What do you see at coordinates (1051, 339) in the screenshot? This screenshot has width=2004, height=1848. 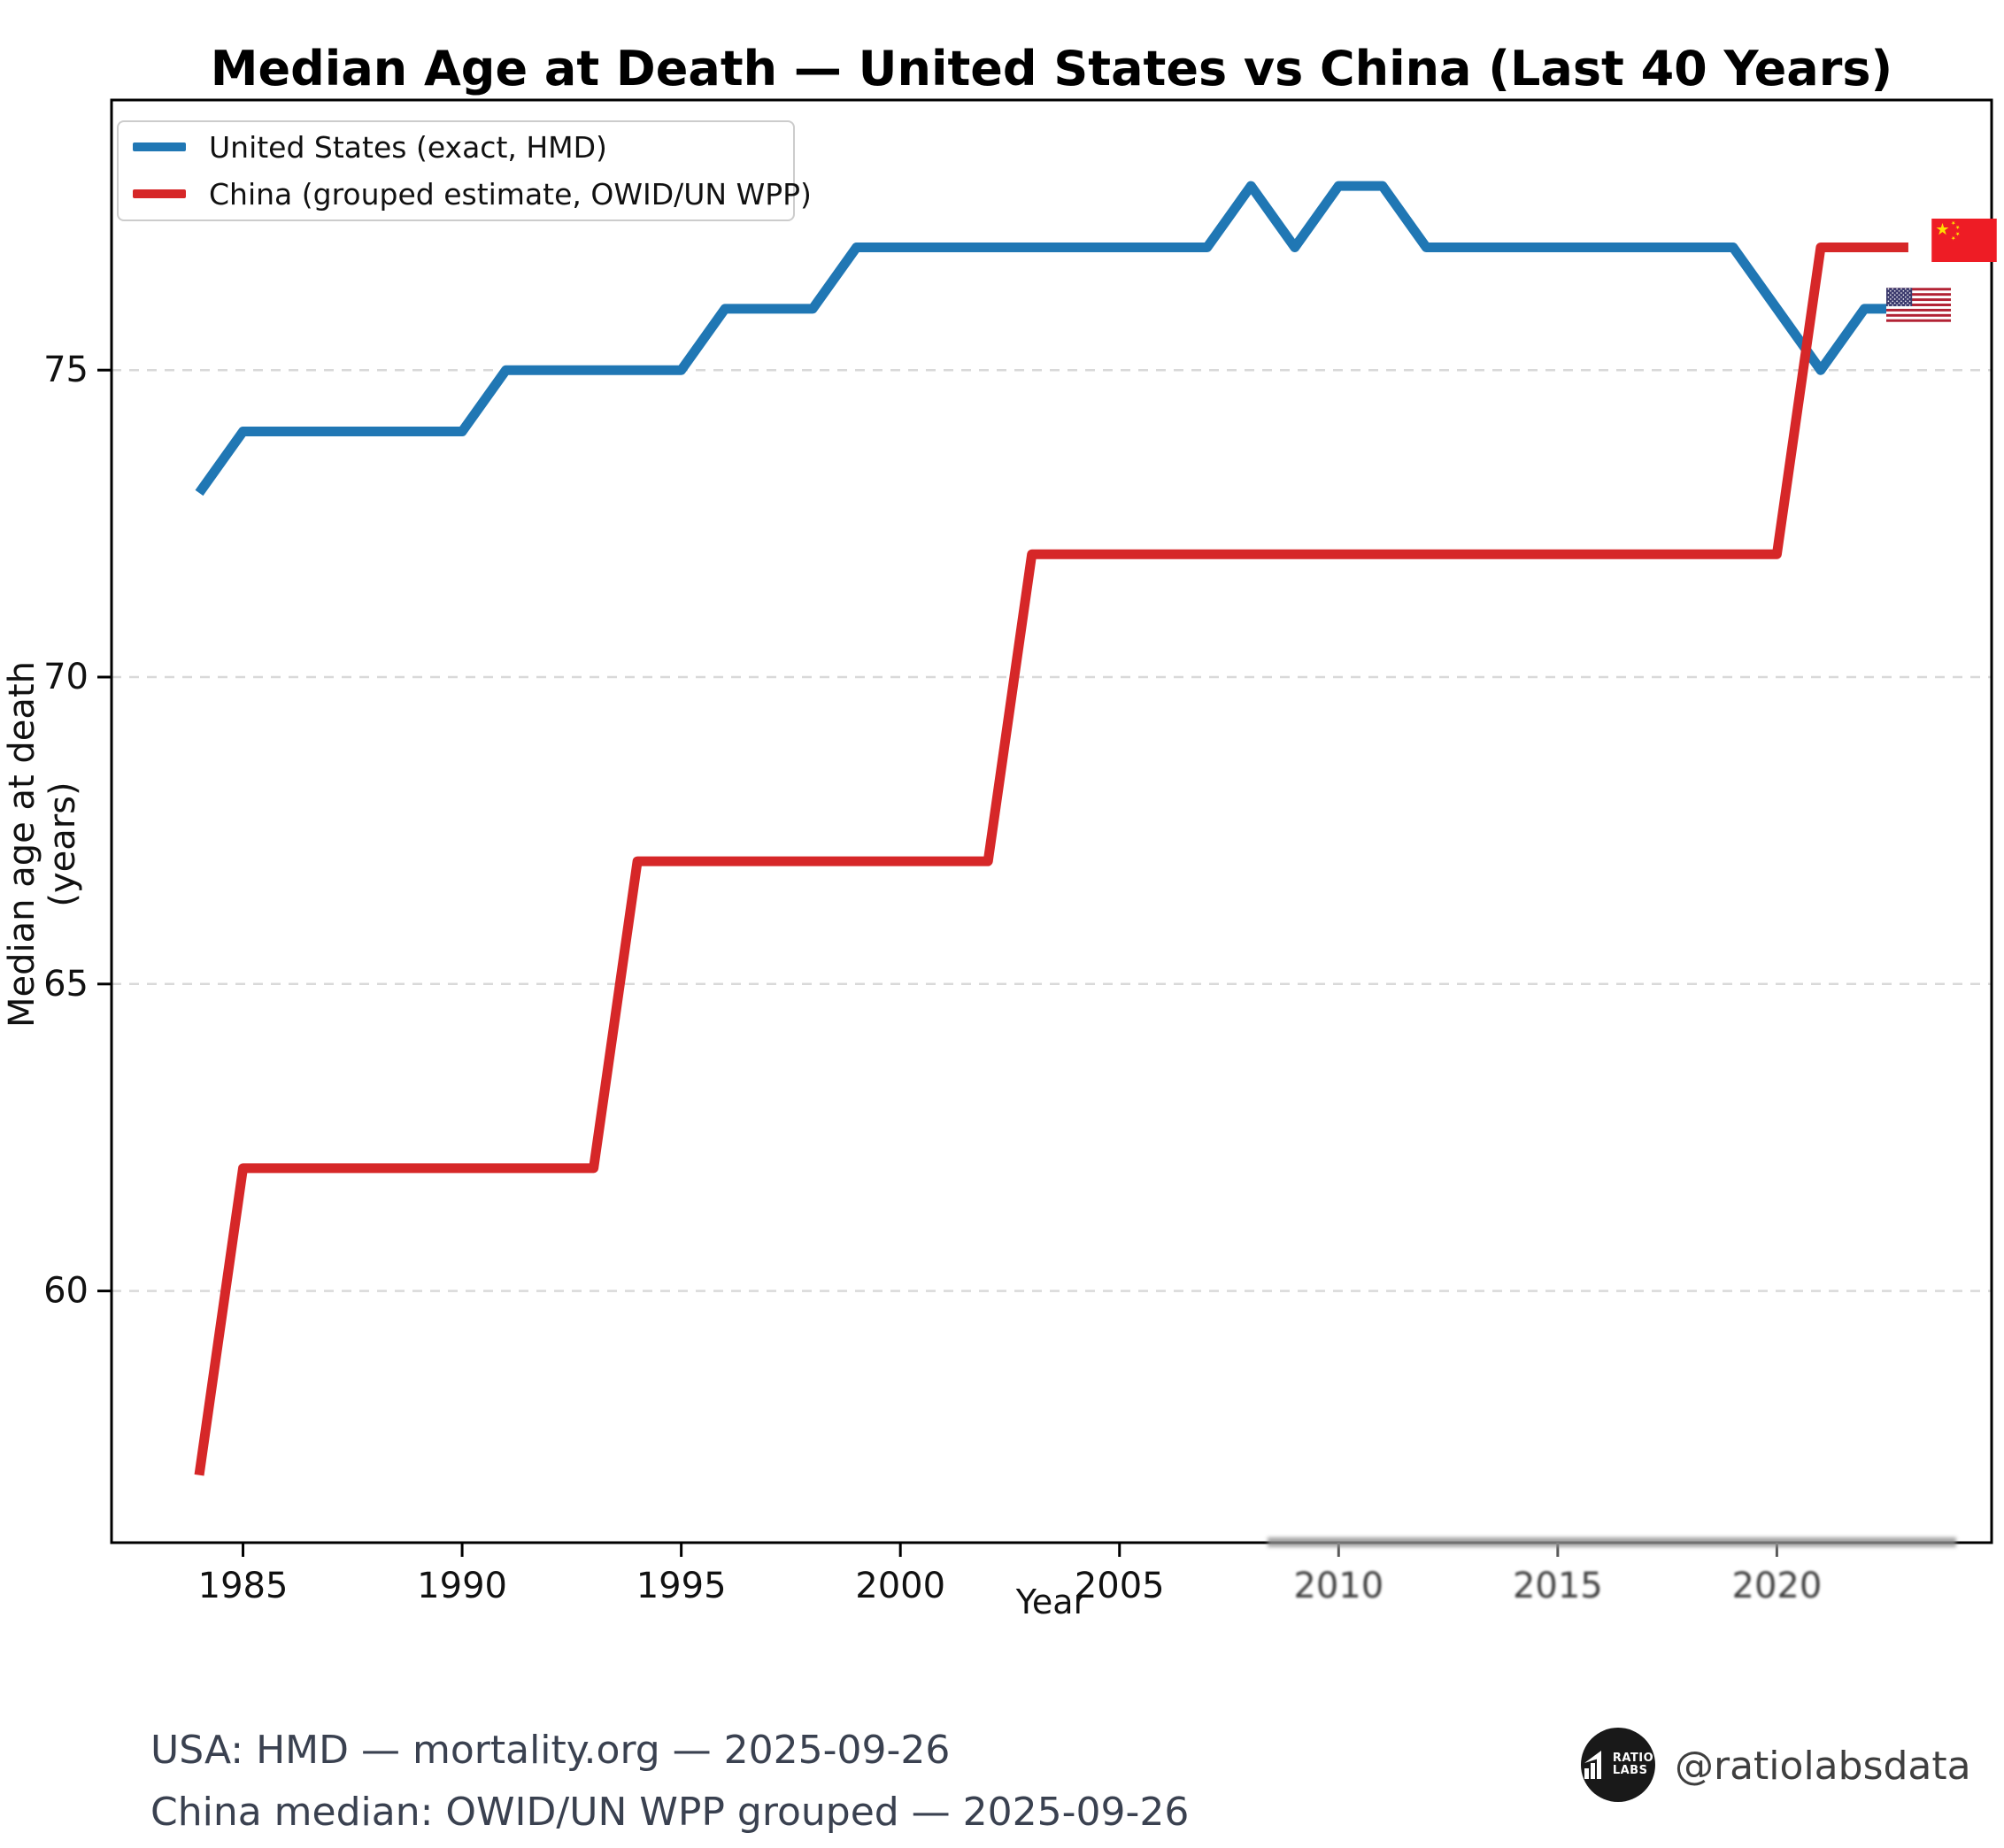 I see `us-line` at bounding box center [1051, 339].